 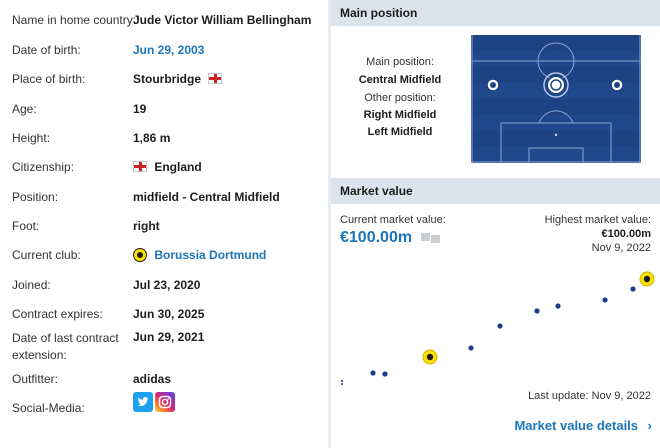 What do you see at coordinates (140, 109) in the screenshot?
I see `value-age: 19` at bounding box center [140, 109].